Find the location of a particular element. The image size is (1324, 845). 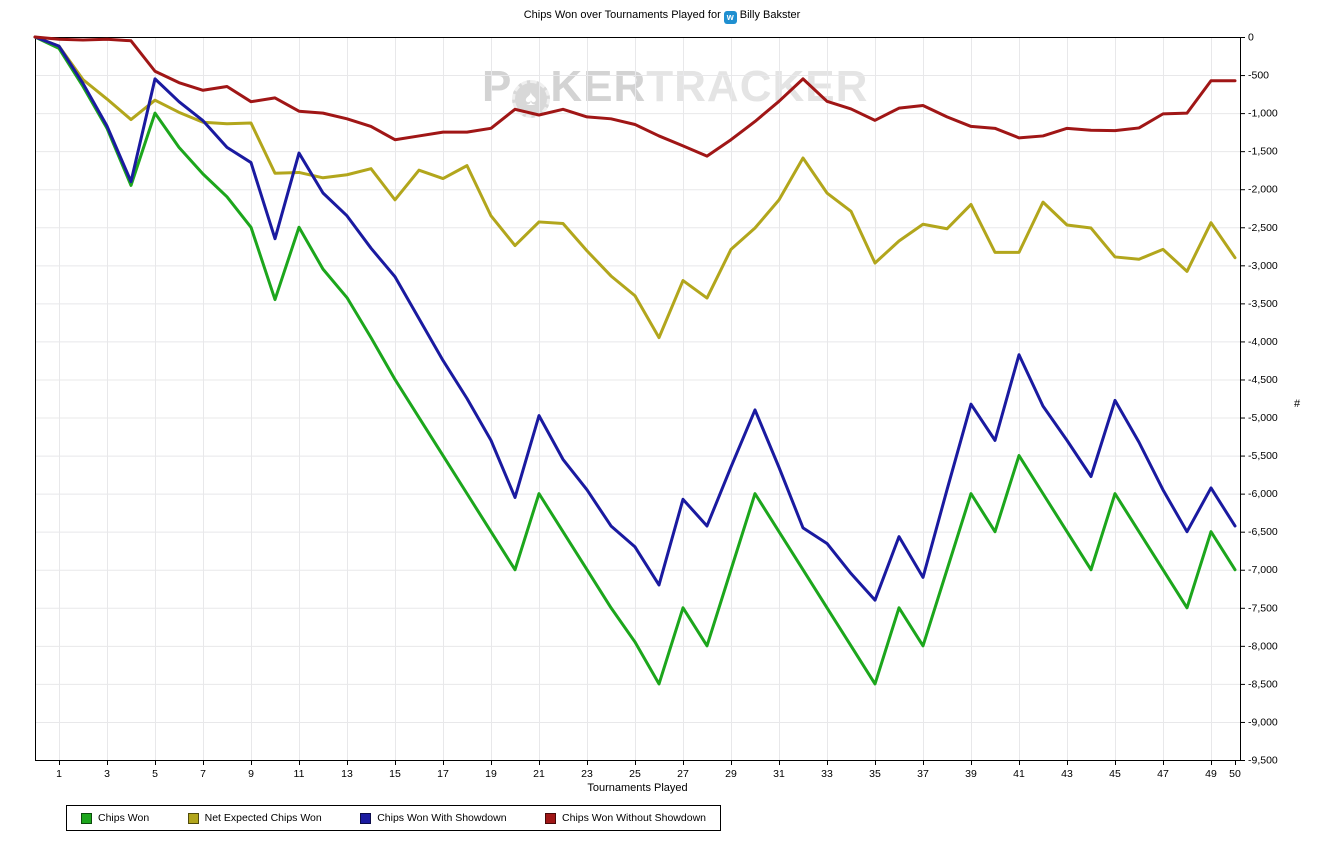

y-tick-label: -4,000 is located at coordinates (1263, 342).